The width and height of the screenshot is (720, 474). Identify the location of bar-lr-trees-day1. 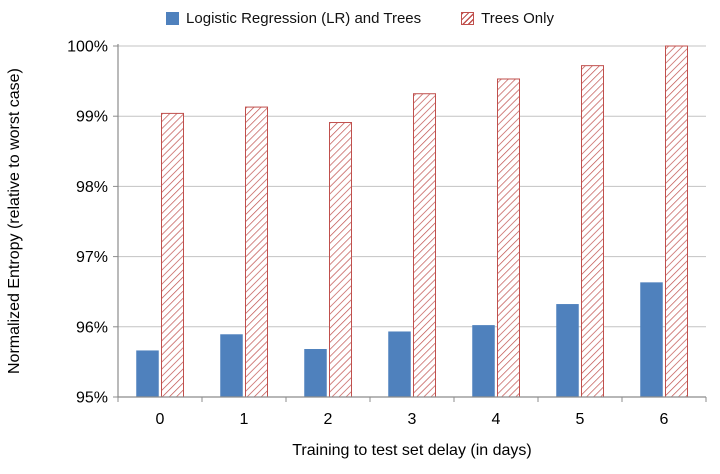
(231, 366).